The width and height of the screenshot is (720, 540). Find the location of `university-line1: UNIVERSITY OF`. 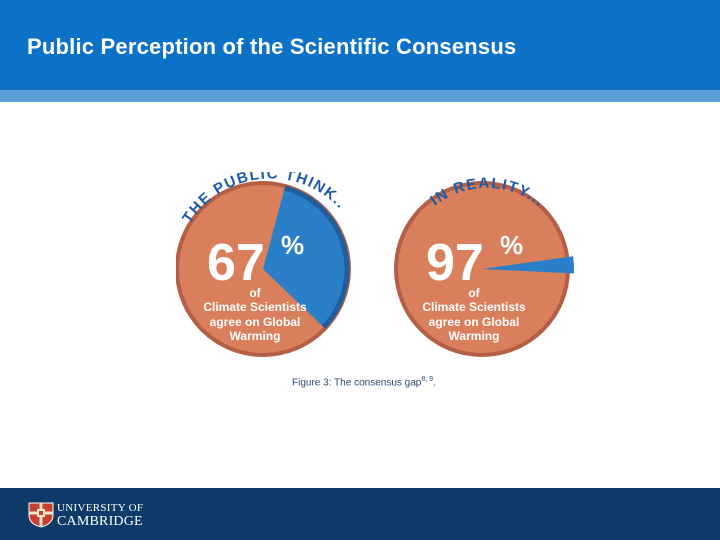

university-line1: UNIVERSITY OF is located at coordinates (100, 508).